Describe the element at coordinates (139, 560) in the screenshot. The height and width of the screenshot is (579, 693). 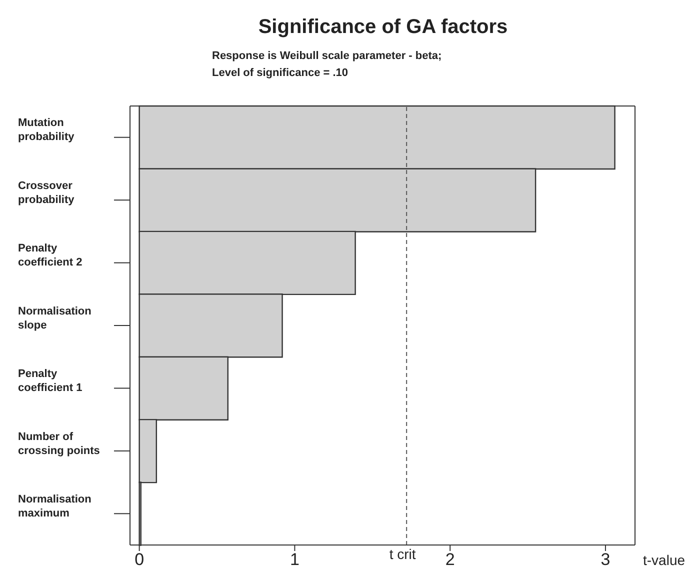
I see `x-tick-label: 0` at that location.